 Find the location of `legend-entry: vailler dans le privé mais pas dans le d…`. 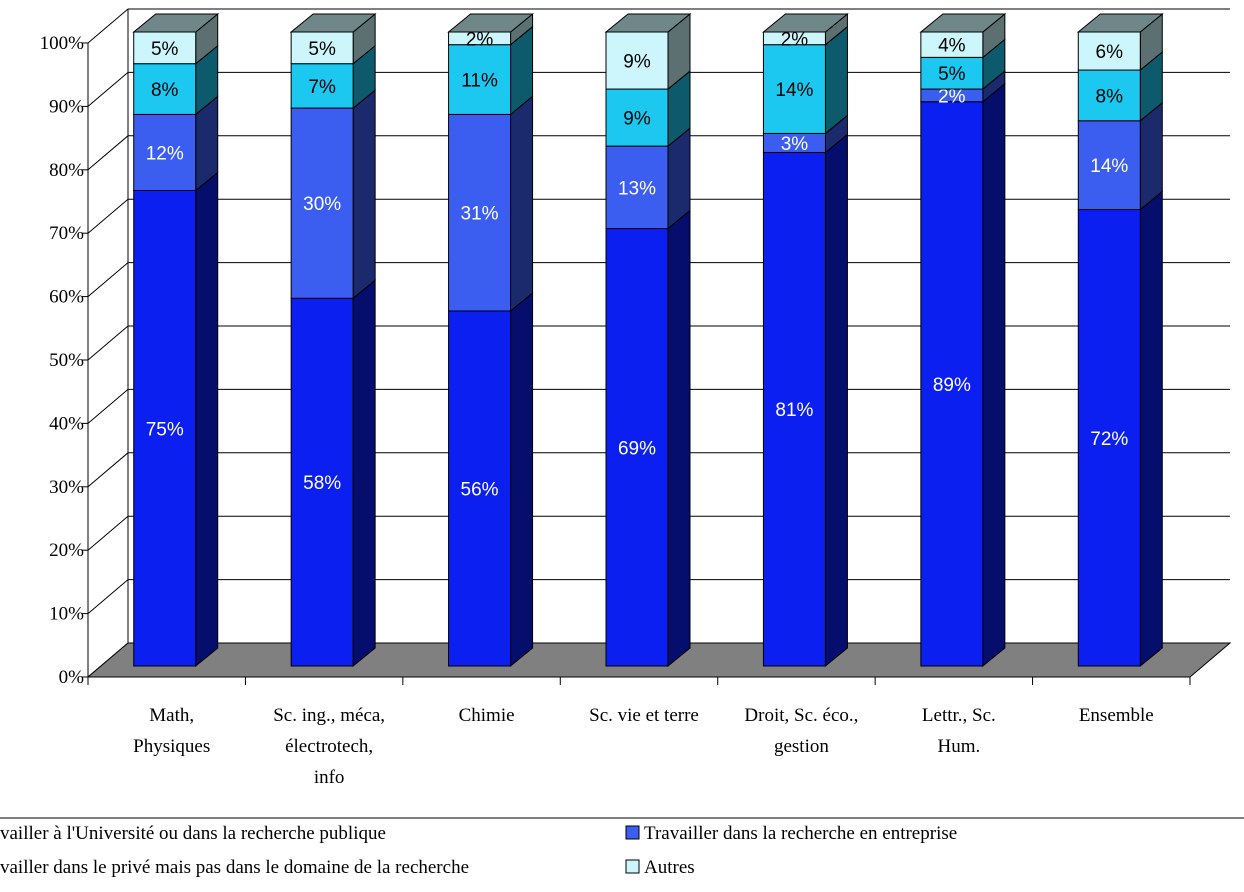

legend-entry: vailler dans le privé mais pas dans le d… is located at coordinates (234, 867).